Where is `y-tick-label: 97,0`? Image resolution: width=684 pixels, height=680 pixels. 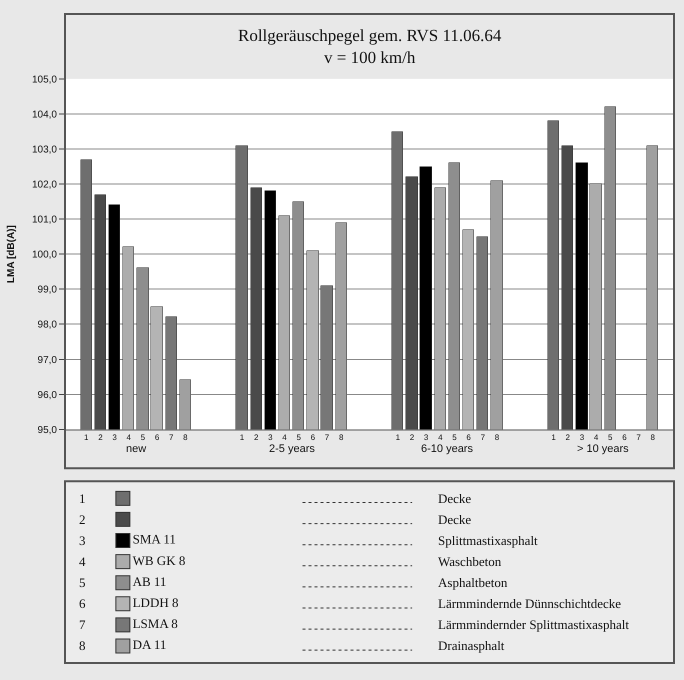 y-tick-label: 97,0 is located at coordinates (48, 360).